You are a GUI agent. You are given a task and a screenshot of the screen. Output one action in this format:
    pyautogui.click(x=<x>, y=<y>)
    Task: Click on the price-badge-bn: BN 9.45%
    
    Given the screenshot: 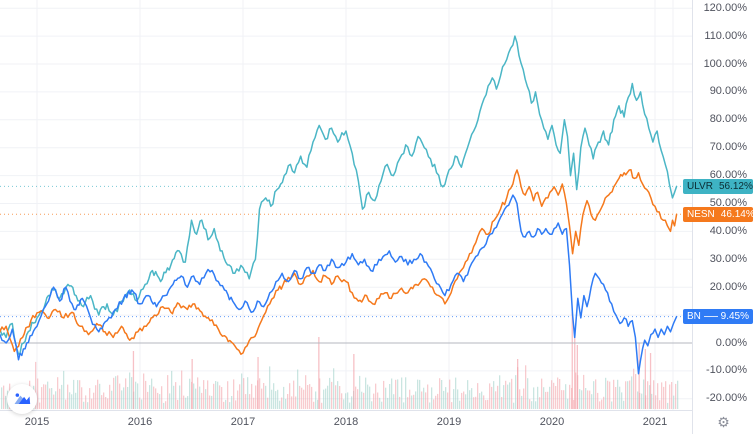 What is the action you would take?
    pyautogui.click(x=718, y=317)
    